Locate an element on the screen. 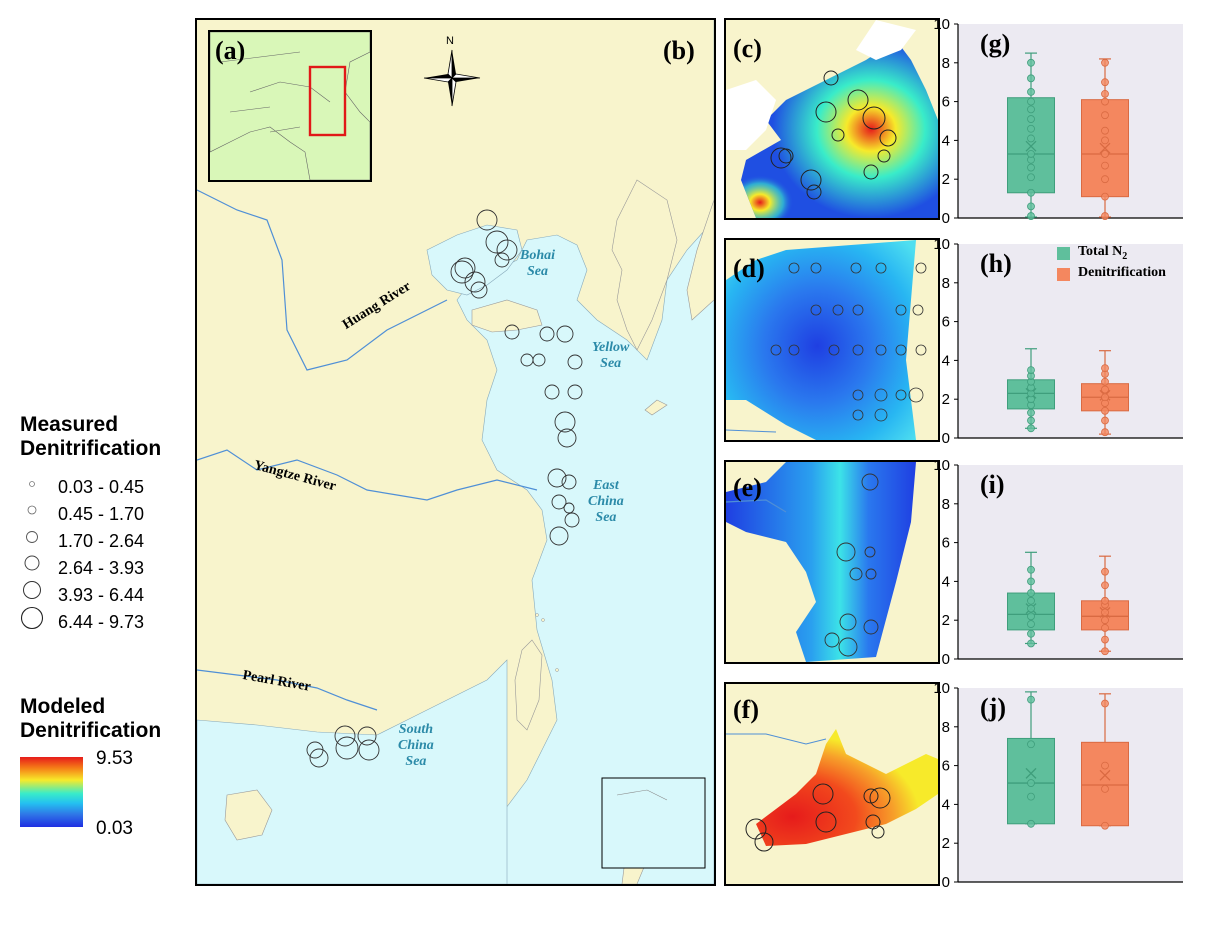  legend-label-denit: Denitrification is located at coordinates (1122, 272).